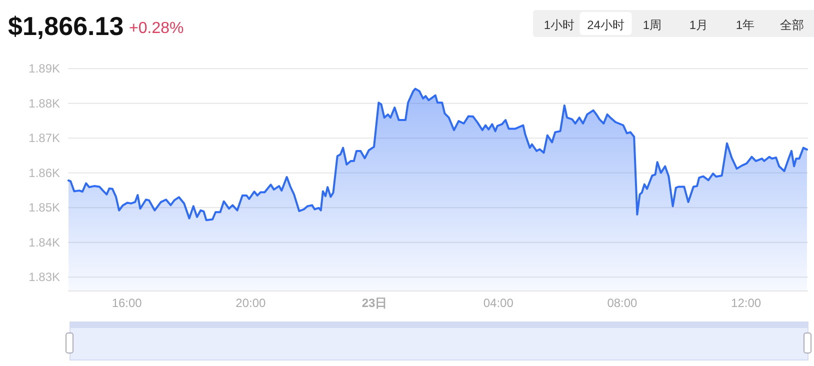  What do you see at coordinates (66, 26) in the screenshot?
I see `chart-title: $1,866.13` at bounding box center [66, 26].